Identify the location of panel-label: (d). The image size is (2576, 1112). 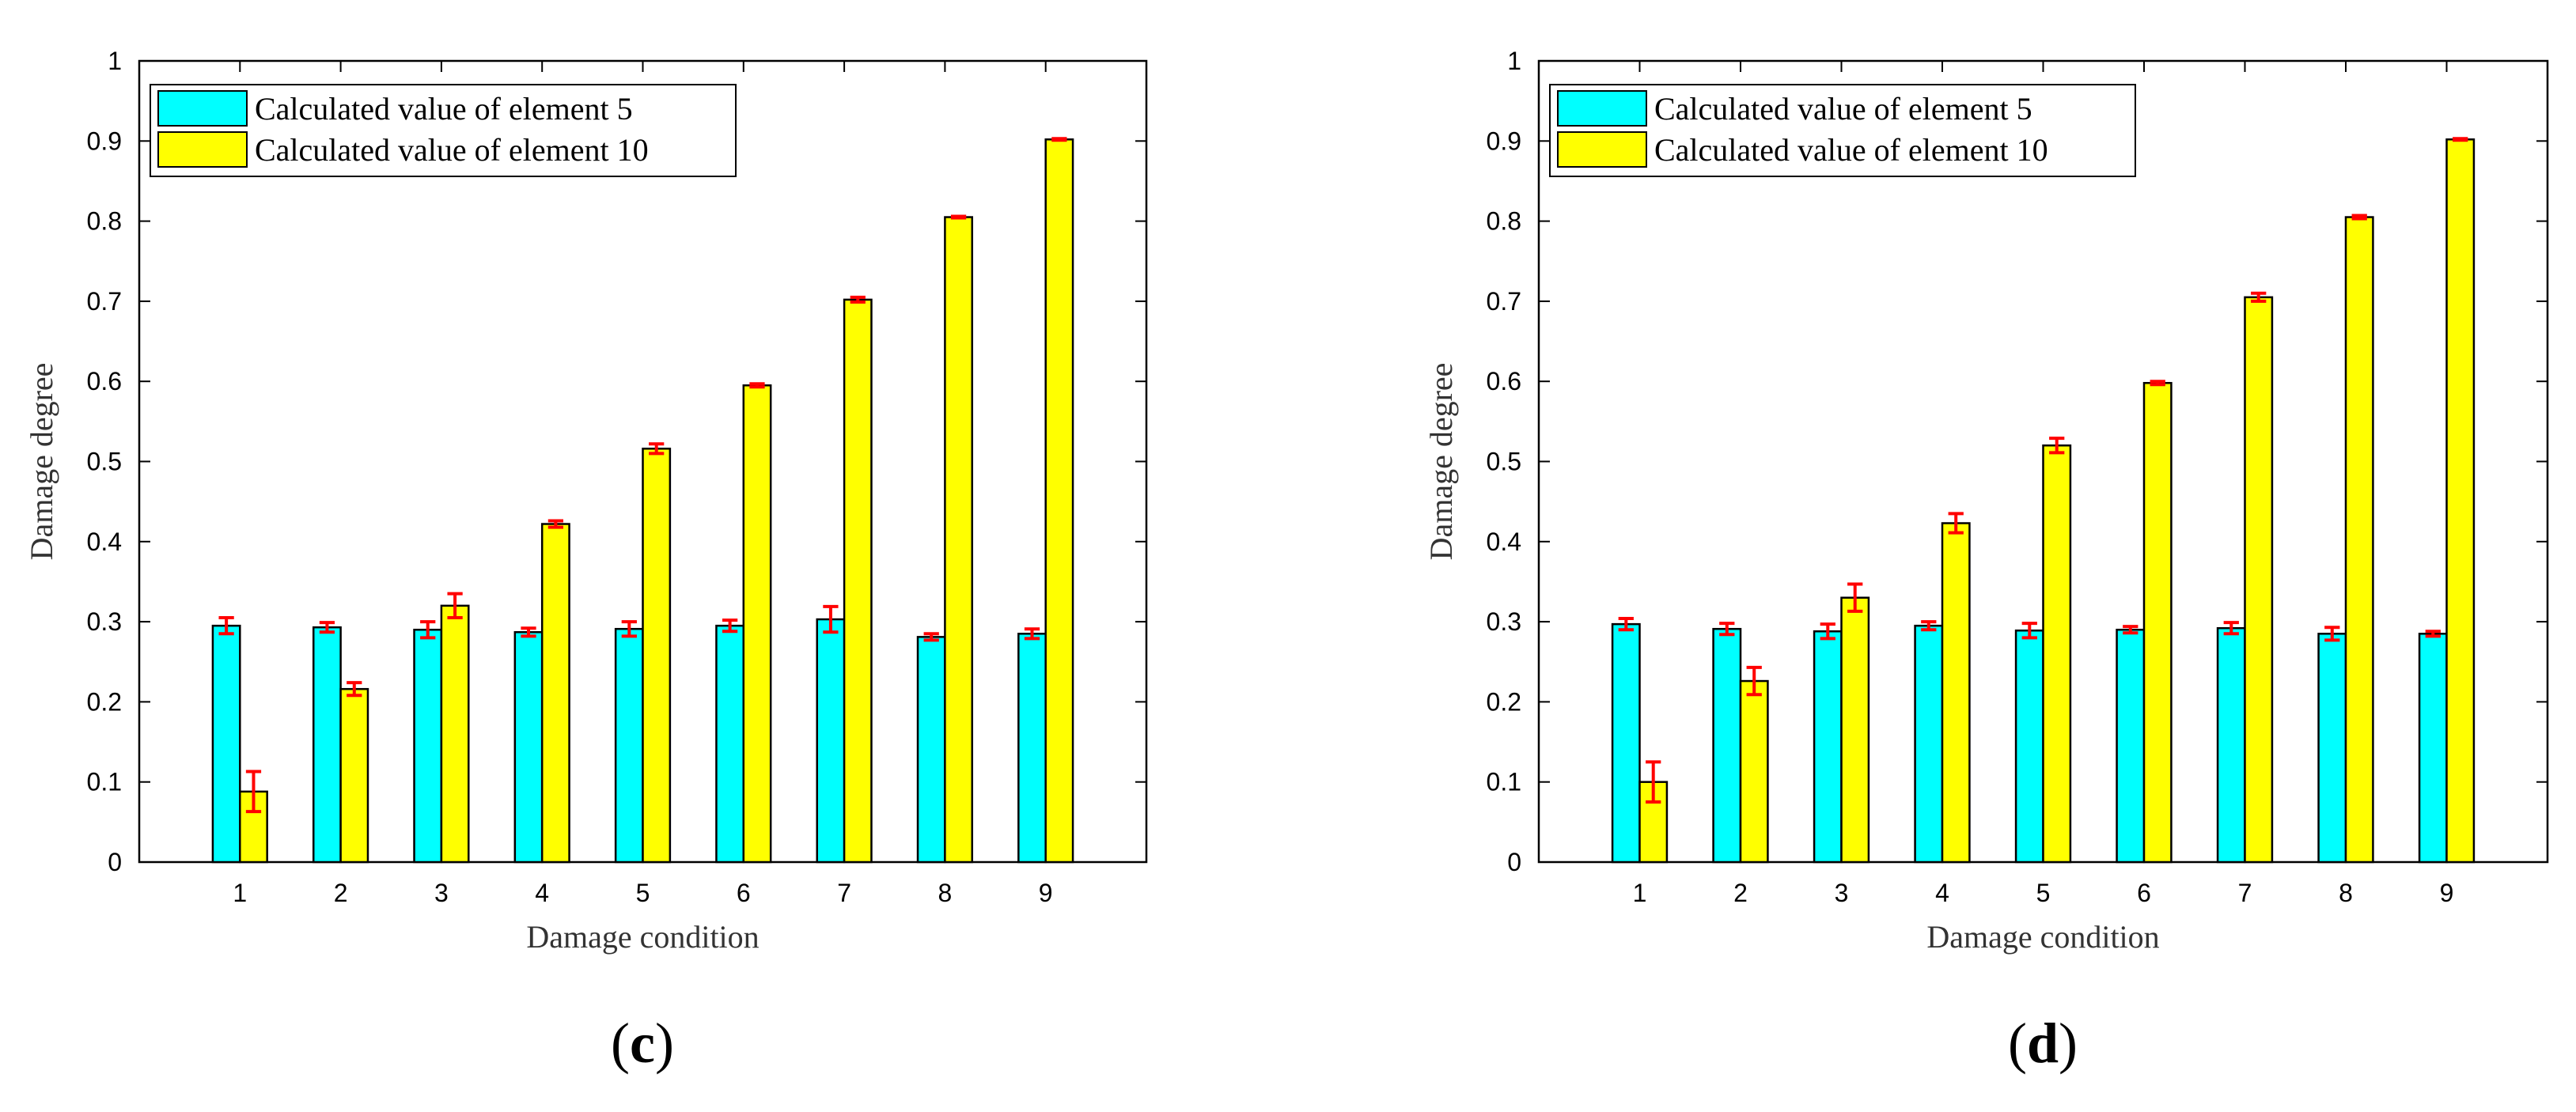
(2043, 1043).